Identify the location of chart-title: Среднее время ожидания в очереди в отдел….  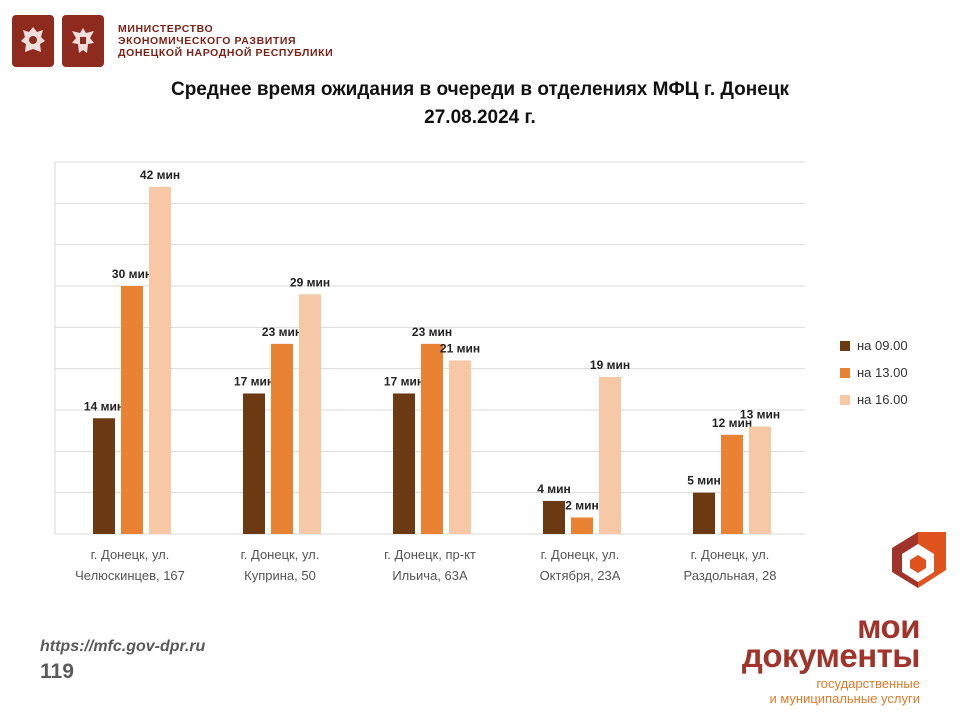
(480, 104).